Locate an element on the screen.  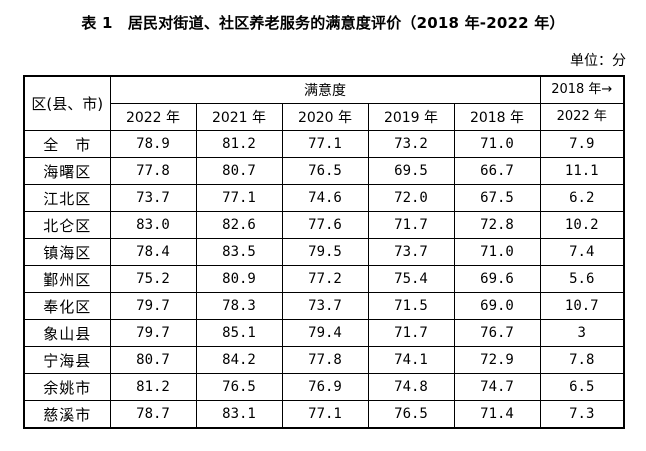
score-cell: 76.7 is located at coordinates (497, 333).